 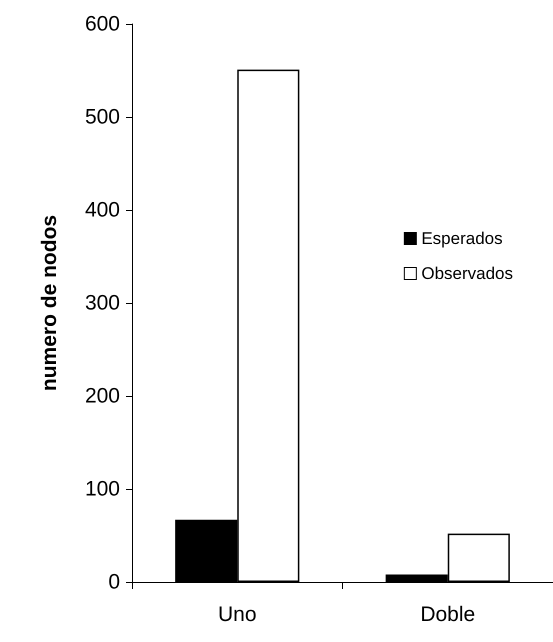 I want to click on x-tick-label: Uno, so click(x=237, y=614).